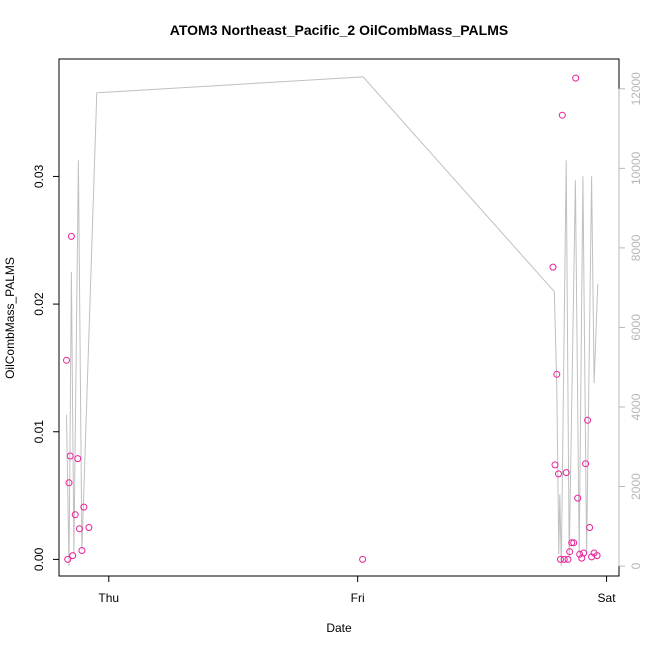  Describe the element at coordinates (39, 176) in the screenshot. I see `y-tick-label: 0.03` at that location.